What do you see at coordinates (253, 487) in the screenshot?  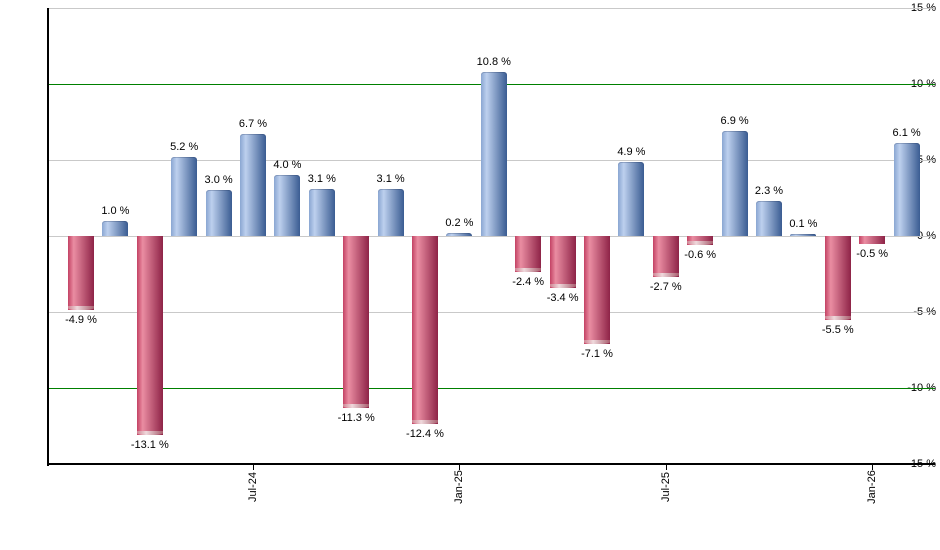 I see `x-axis-tick-label: Jul-24` at bounding box center [253, 487].